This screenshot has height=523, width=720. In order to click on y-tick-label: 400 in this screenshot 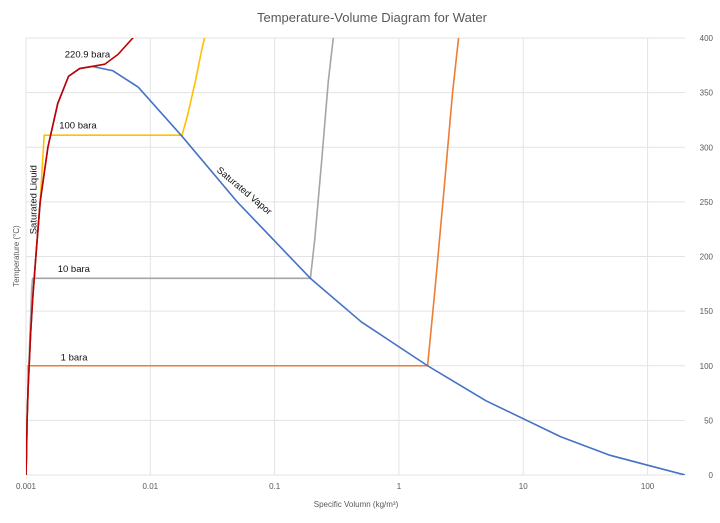, I will do `click(707, 38)`.